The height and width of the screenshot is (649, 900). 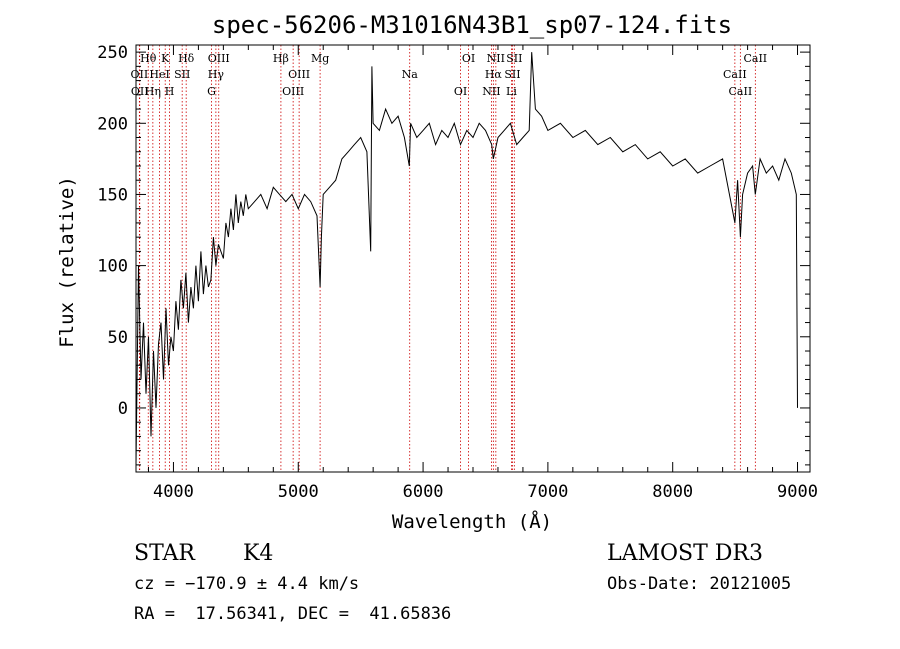 What do you see at coordinates (298, 492) in the screenshot?
I see `x-tick-label-5000: 5000` at bounding box center [298, 492].